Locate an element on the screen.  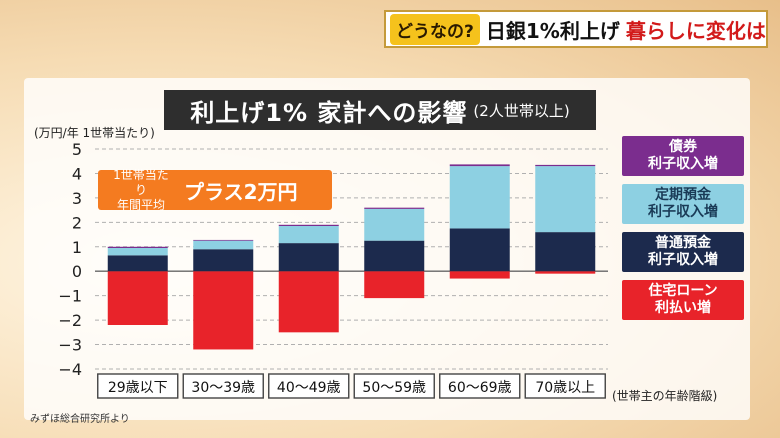
x-tick-label: 70歳以上 is located at coordinates (565, 388).